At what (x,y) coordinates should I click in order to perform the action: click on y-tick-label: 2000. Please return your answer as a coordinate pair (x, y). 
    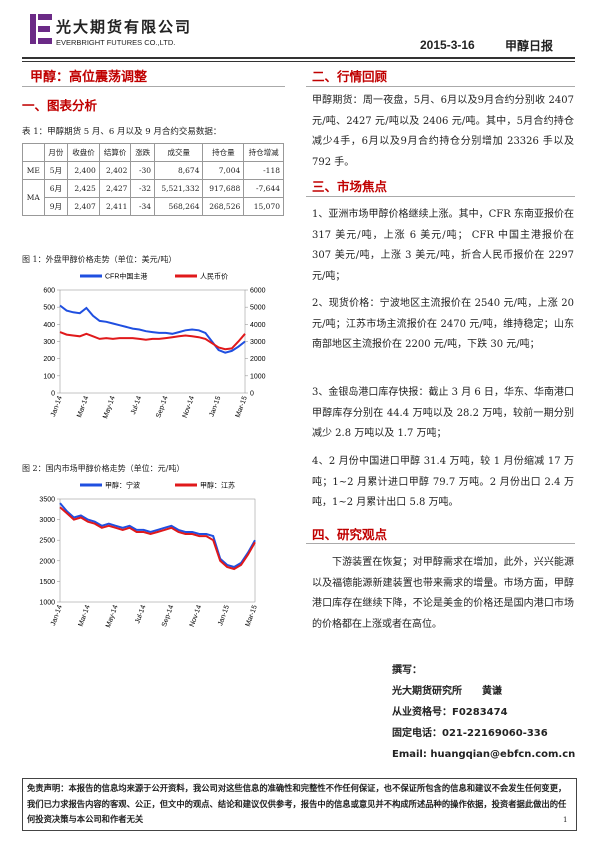
    Looking at the image, I should click on (47, 561).